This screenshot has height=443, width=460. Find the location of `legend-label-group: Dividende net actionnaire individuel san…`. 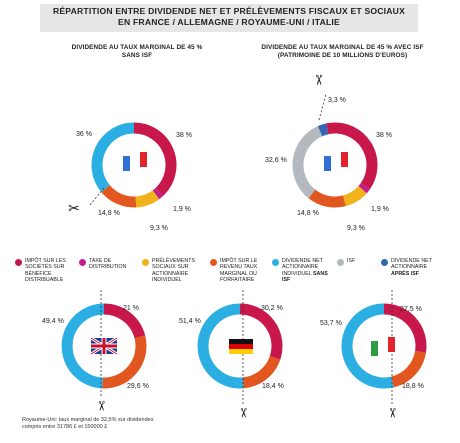

legend-label-group: Dividende net actionnaire individuel san… is located at coordinates (309, 271).